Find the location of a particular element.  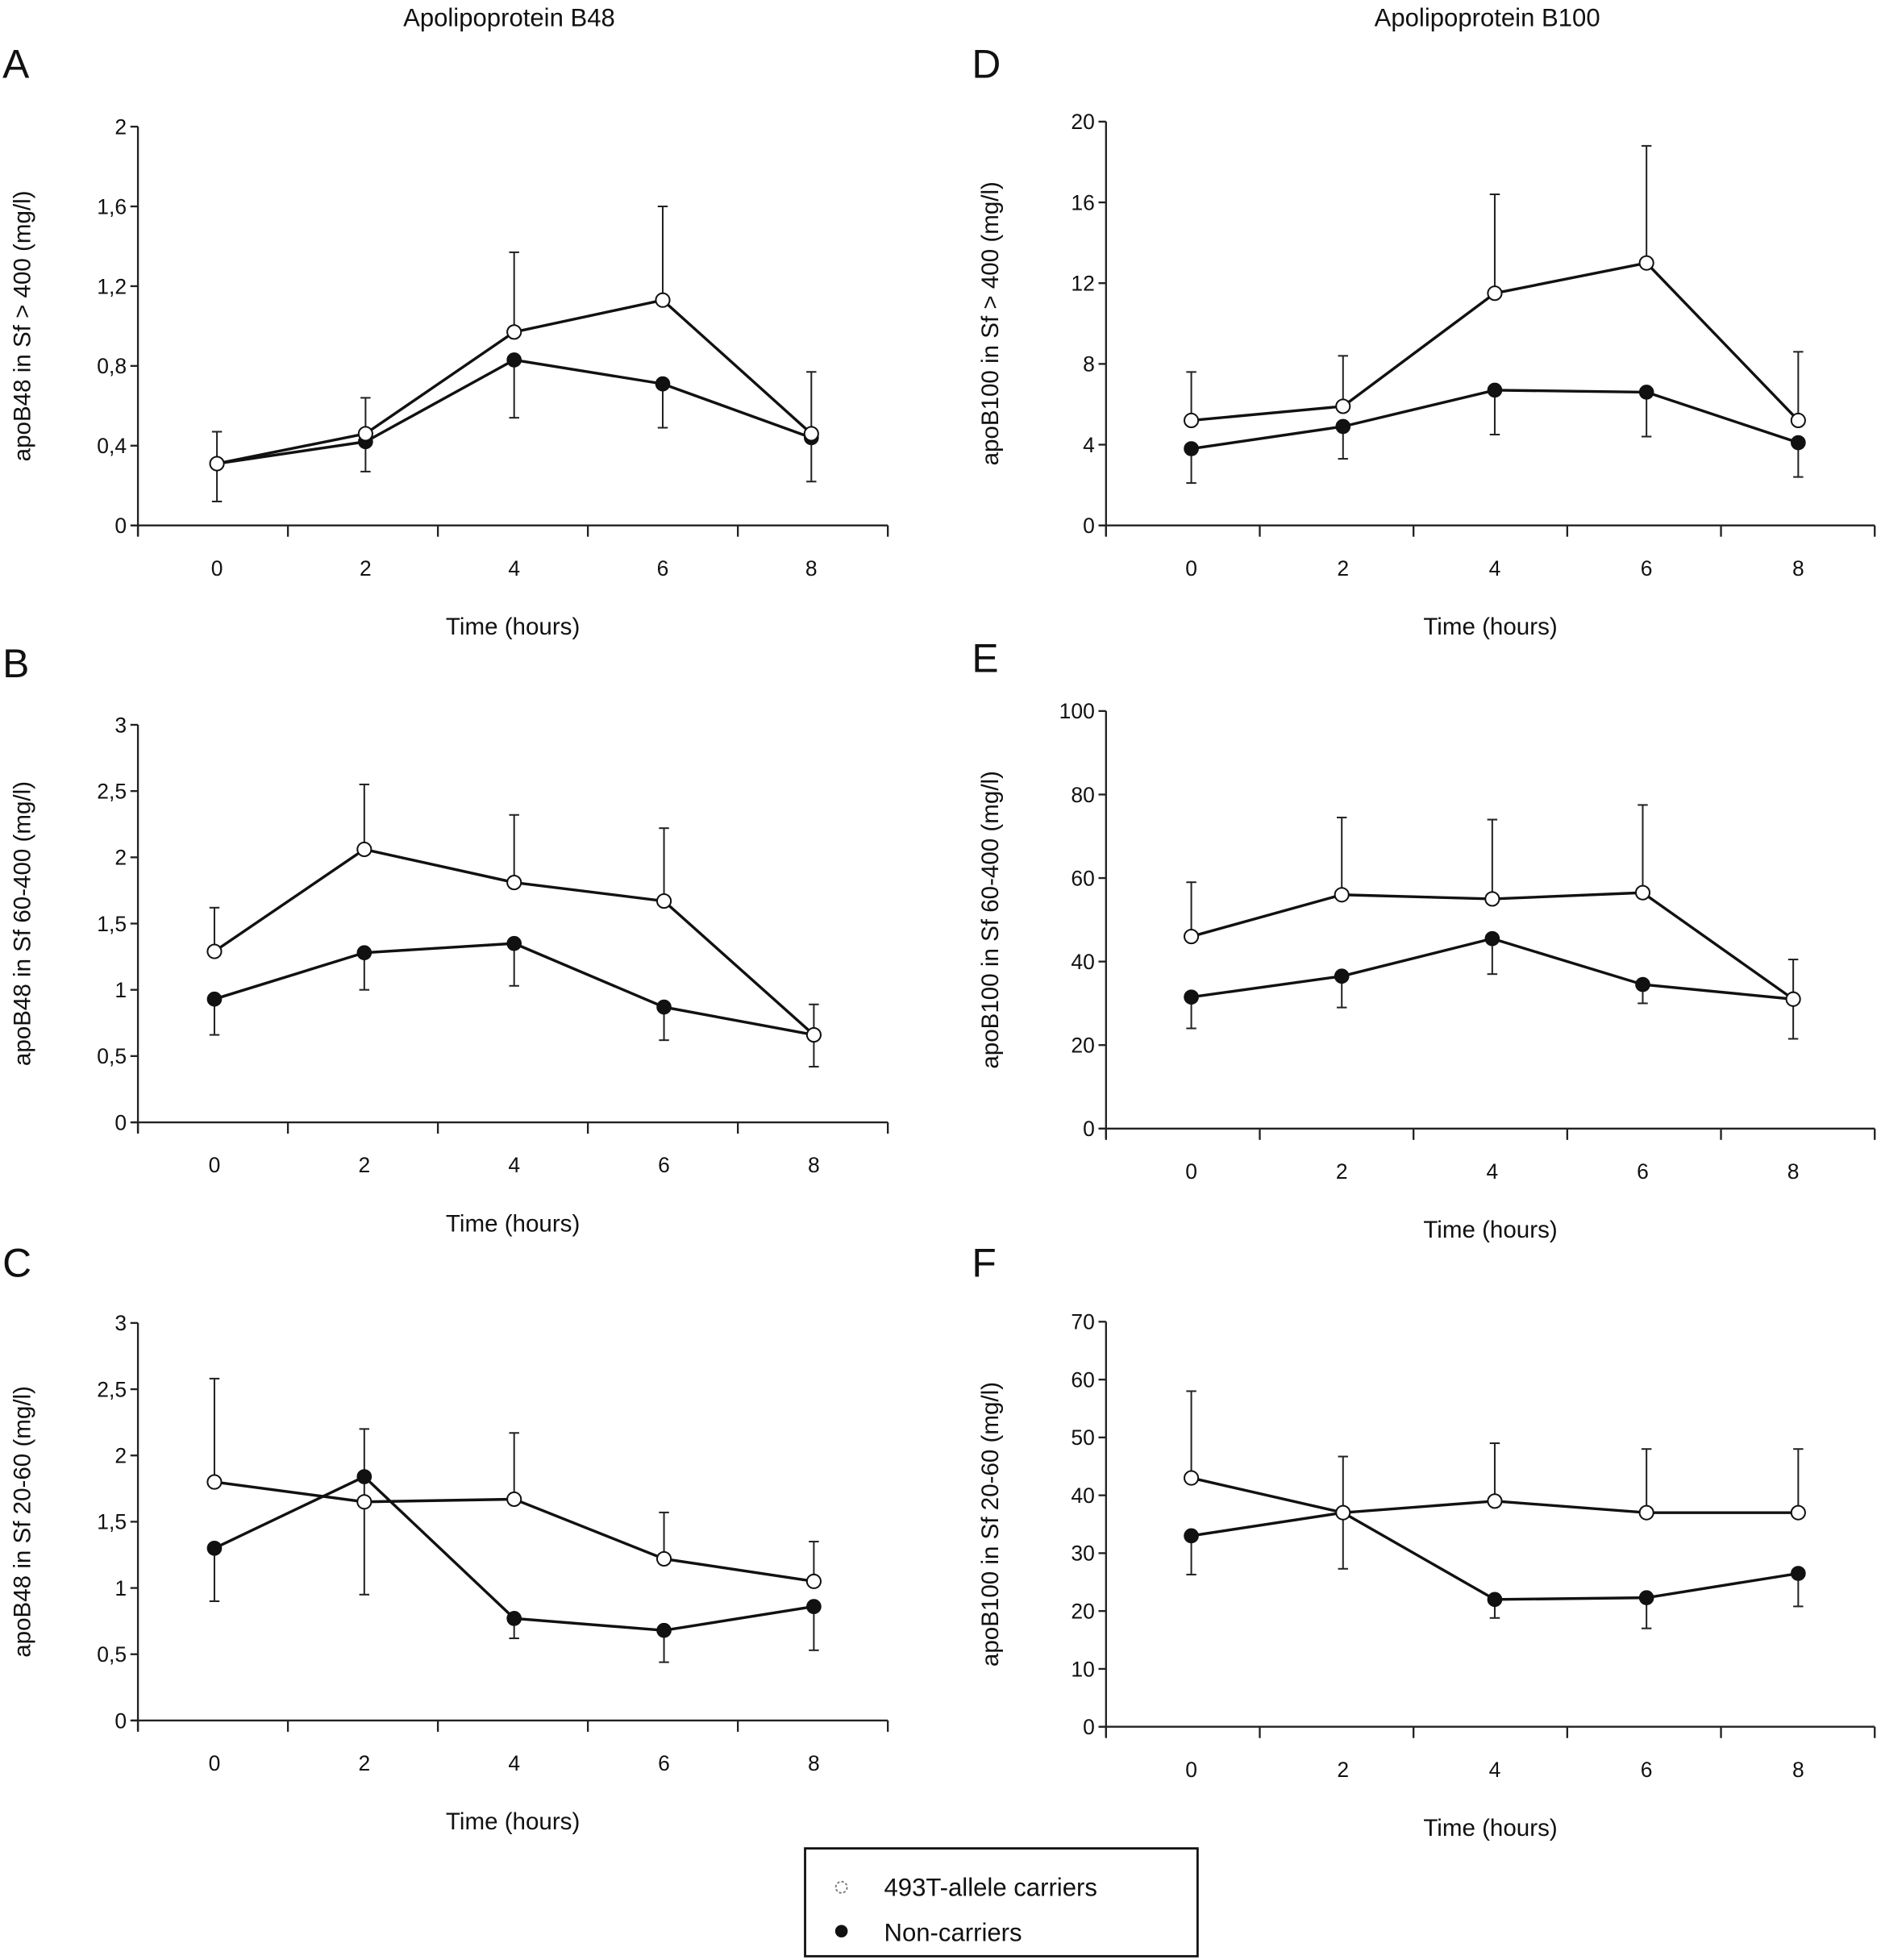

y-tick-label: 80 is located at coordinates (1082, 795).